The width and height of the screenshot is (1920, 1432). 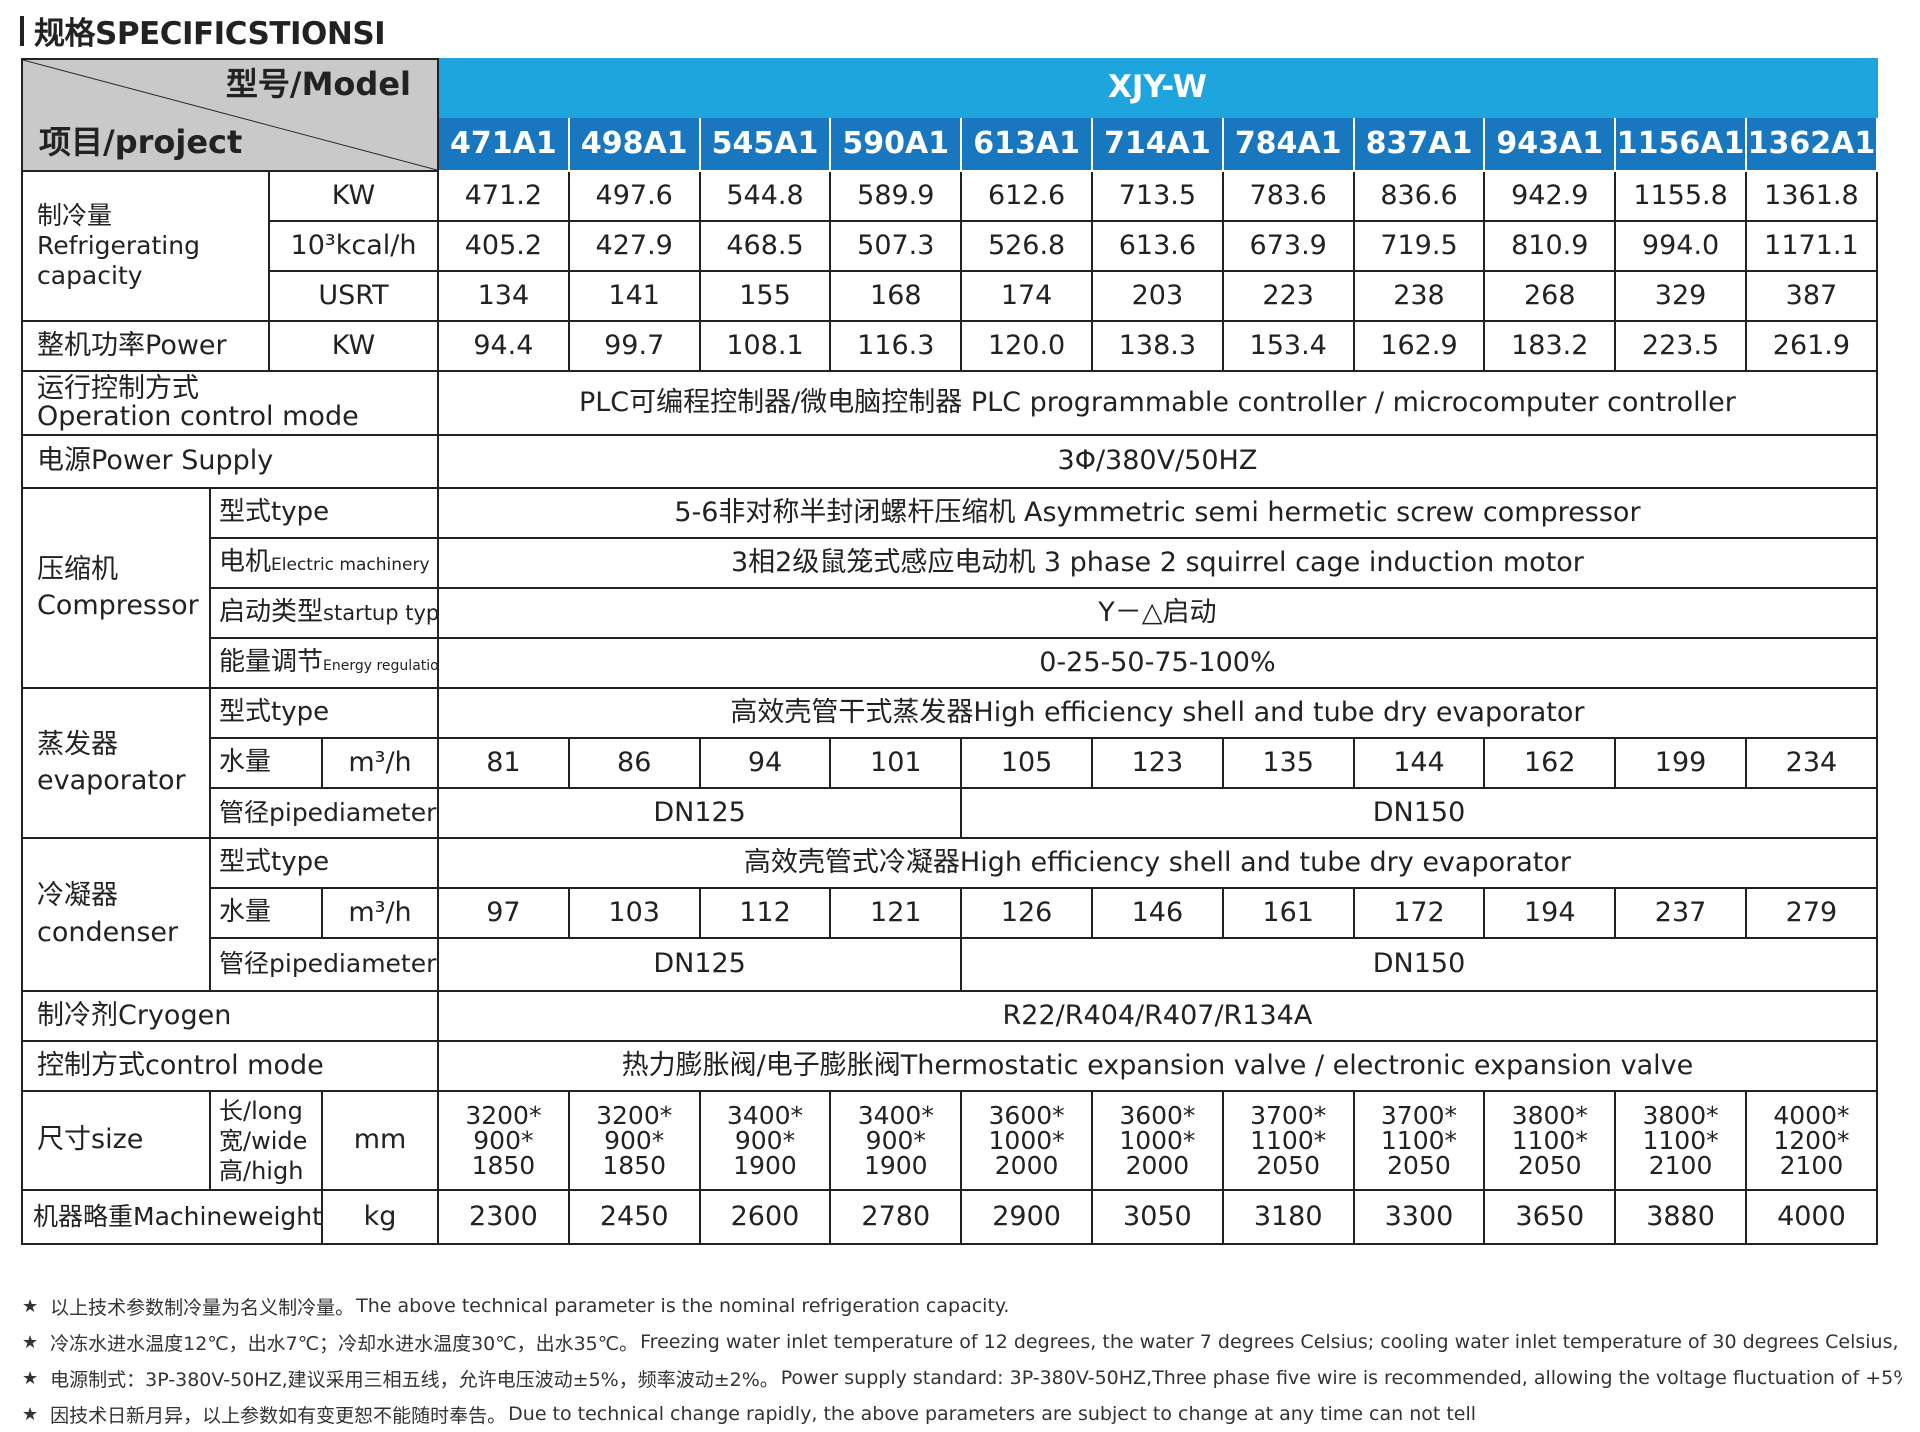 I want to click on size-value-cell: 3800* 1100* 2100, so click(x=1680, y=1140).